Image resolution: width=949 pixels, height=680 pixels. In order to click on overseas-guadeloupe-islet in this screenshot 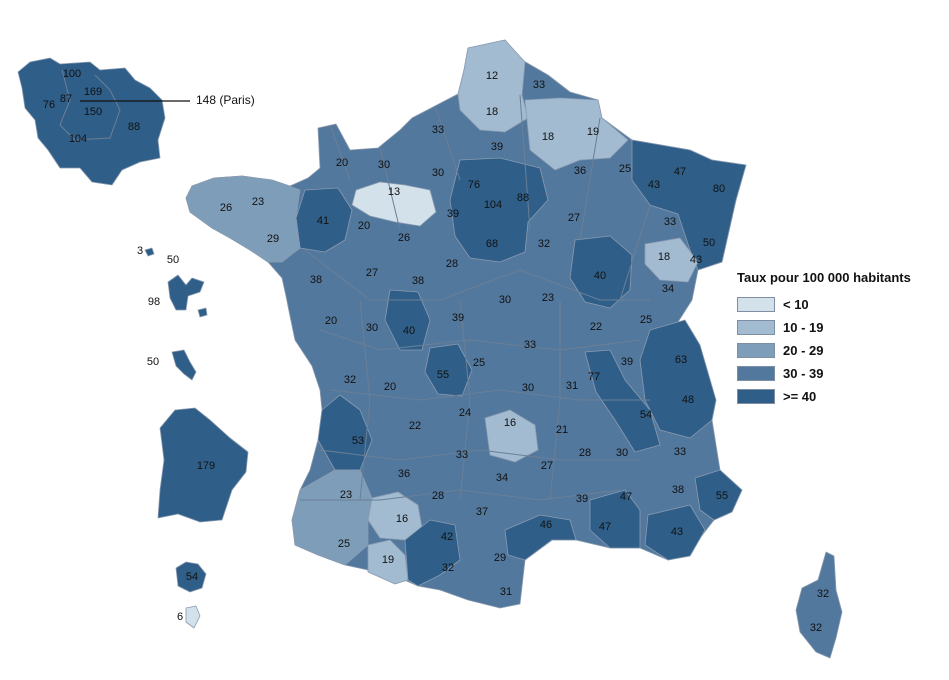, I will do `click(202, 312)`.